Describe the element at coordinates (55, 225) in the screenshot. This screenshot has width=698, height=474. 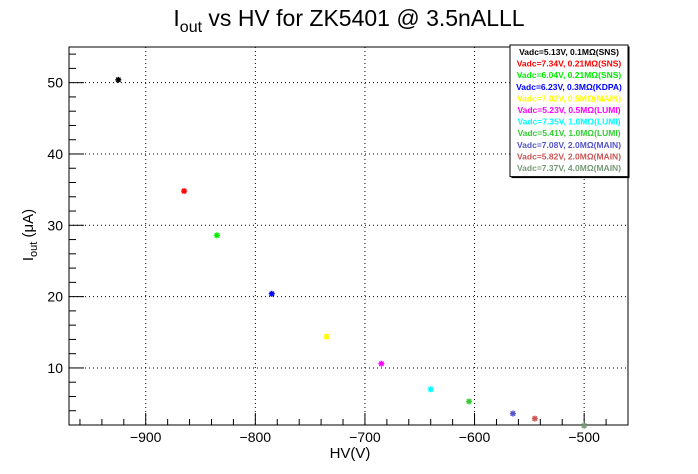
I see `y-tick-label: 30` at that location.